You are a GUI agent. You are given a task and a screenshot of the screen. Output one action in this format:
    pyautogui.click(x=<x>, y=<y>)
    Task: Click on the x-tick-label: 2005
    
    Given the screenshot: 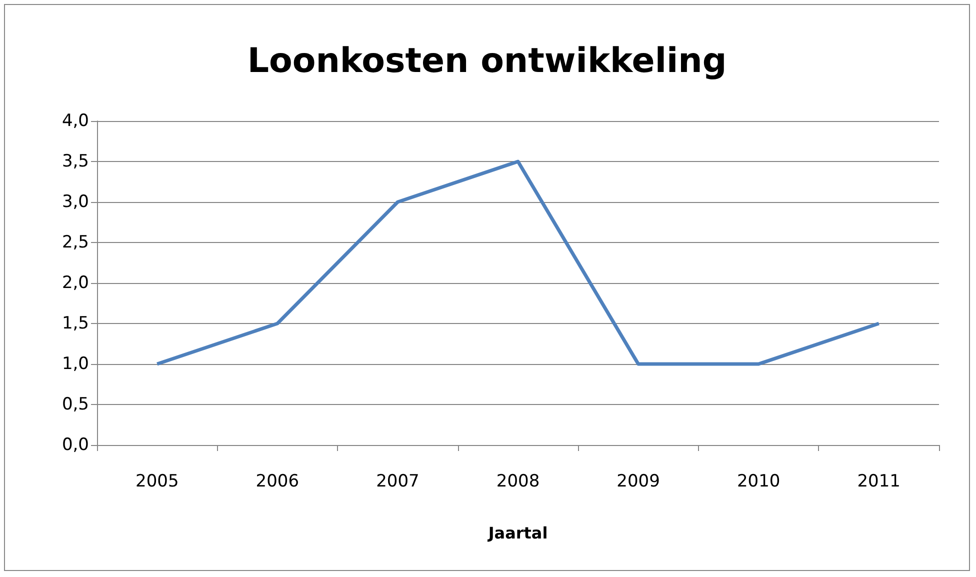 What is the action you would take?
    pyautogui.click(x=157, y=482)
    